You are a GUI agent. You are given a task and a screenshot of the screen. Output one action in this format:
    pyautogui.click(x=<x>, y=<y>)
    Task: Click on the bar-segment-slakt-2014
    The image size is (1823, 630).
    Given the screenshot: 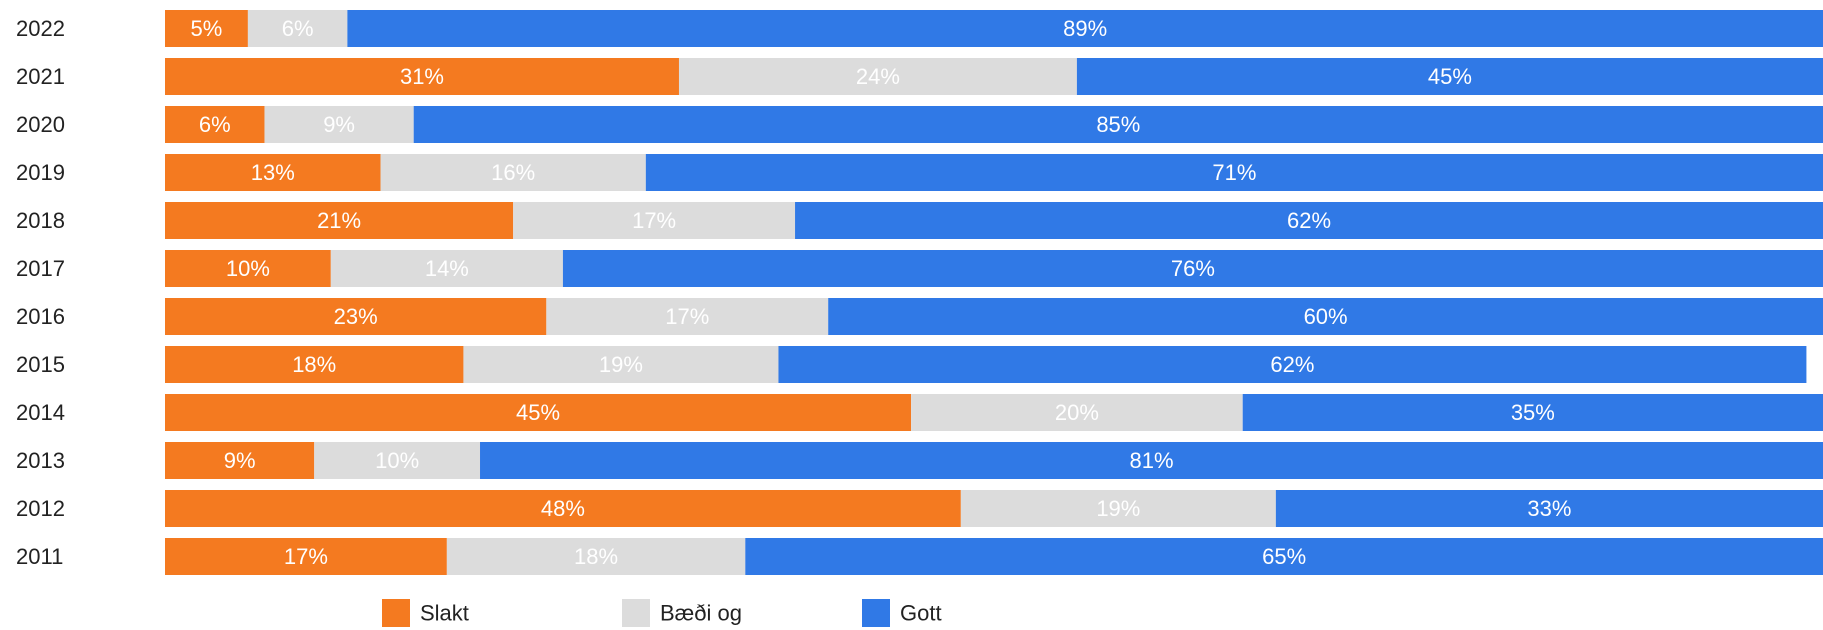 What is the action you would take?
    pyautogui.click(x=538, y=412)
    